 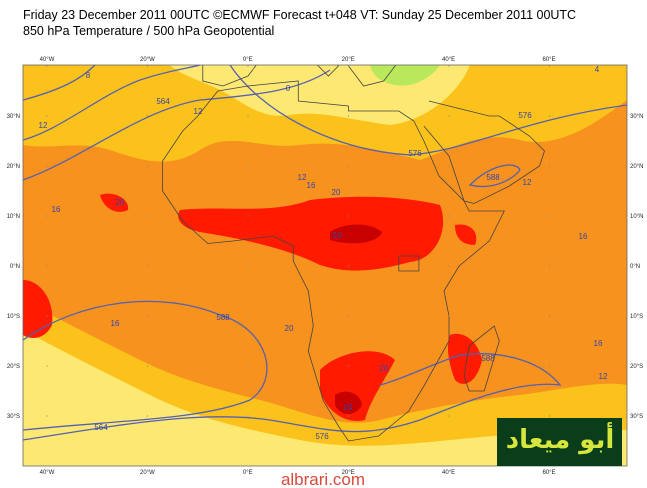 What do you see at coordinates (348, 407) in the screenshot?
I see `contour-label: 24` at bounding box center [348, 407].